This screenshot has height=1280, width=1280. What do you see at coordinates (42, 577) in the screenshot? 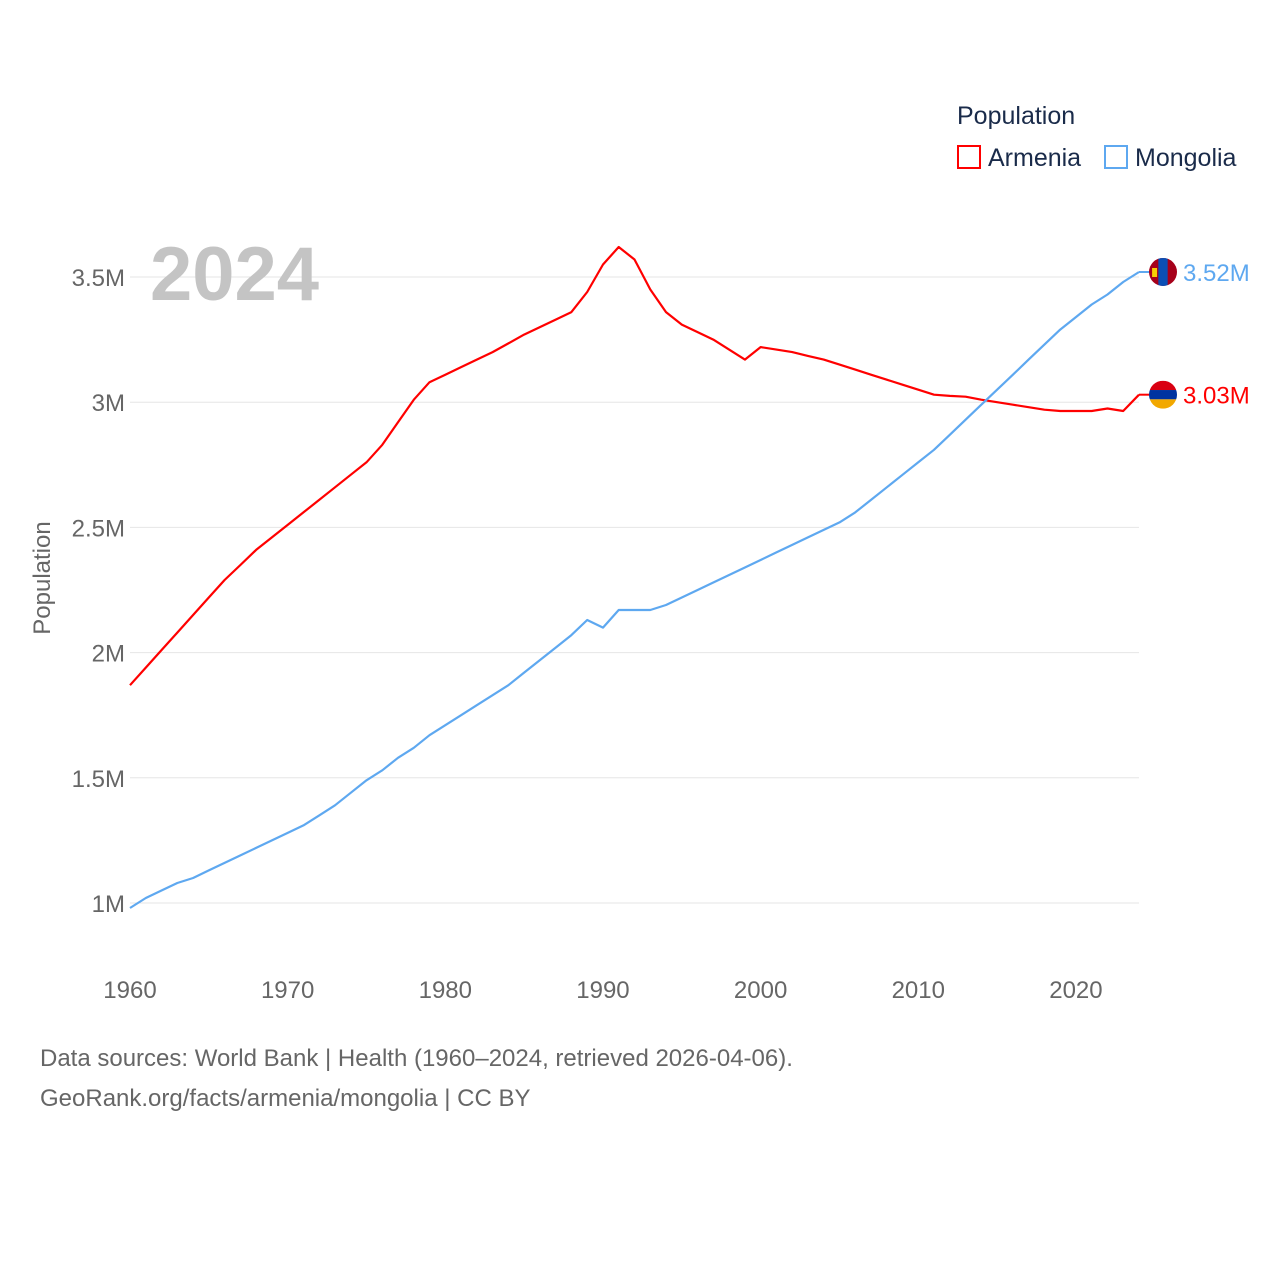
I see `y-axis-label: Population` at bounding box center [42, 577].